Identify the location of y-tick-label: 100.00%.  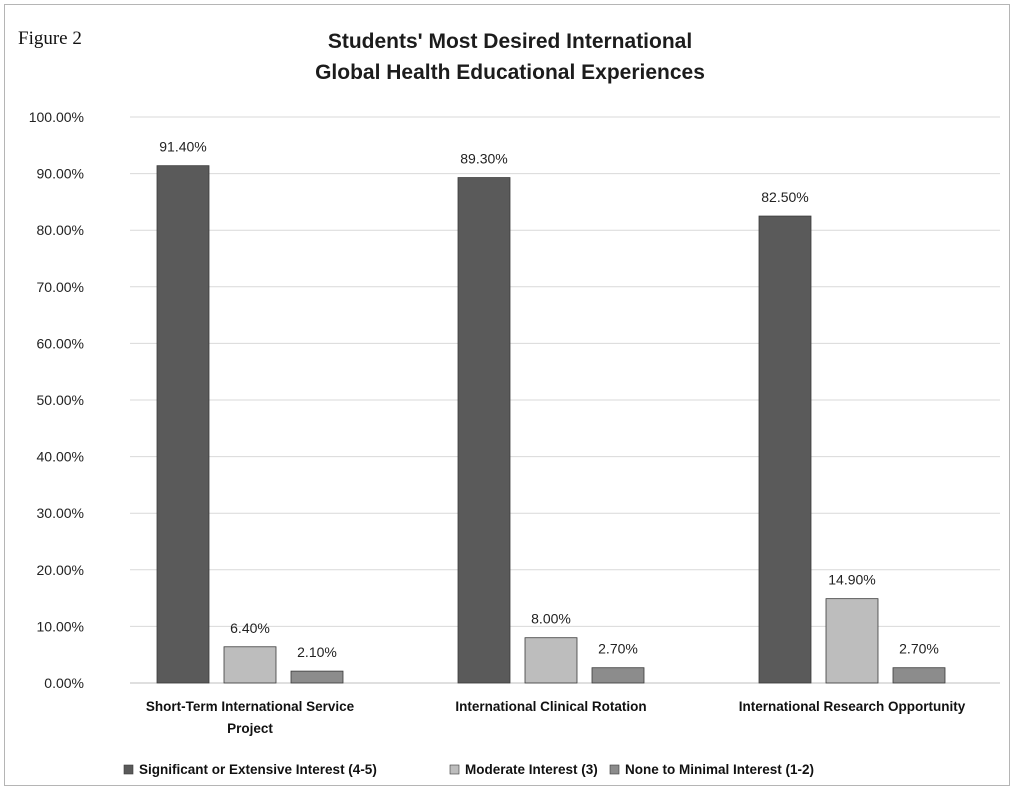
(56, 117).